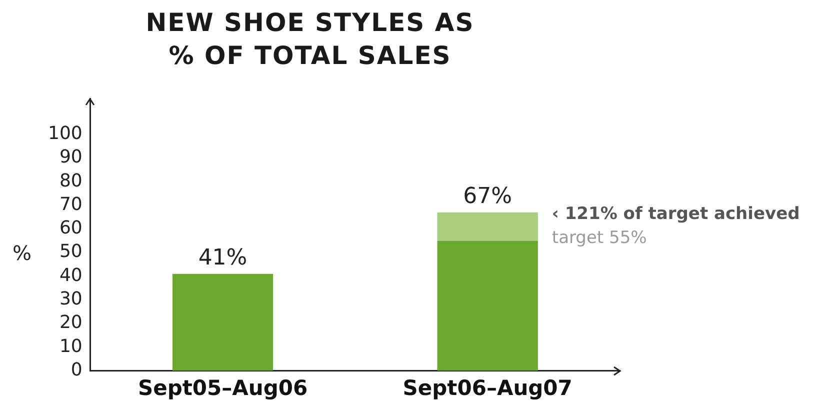  I want to click on y-tick-label: 70, so click(70, 204).